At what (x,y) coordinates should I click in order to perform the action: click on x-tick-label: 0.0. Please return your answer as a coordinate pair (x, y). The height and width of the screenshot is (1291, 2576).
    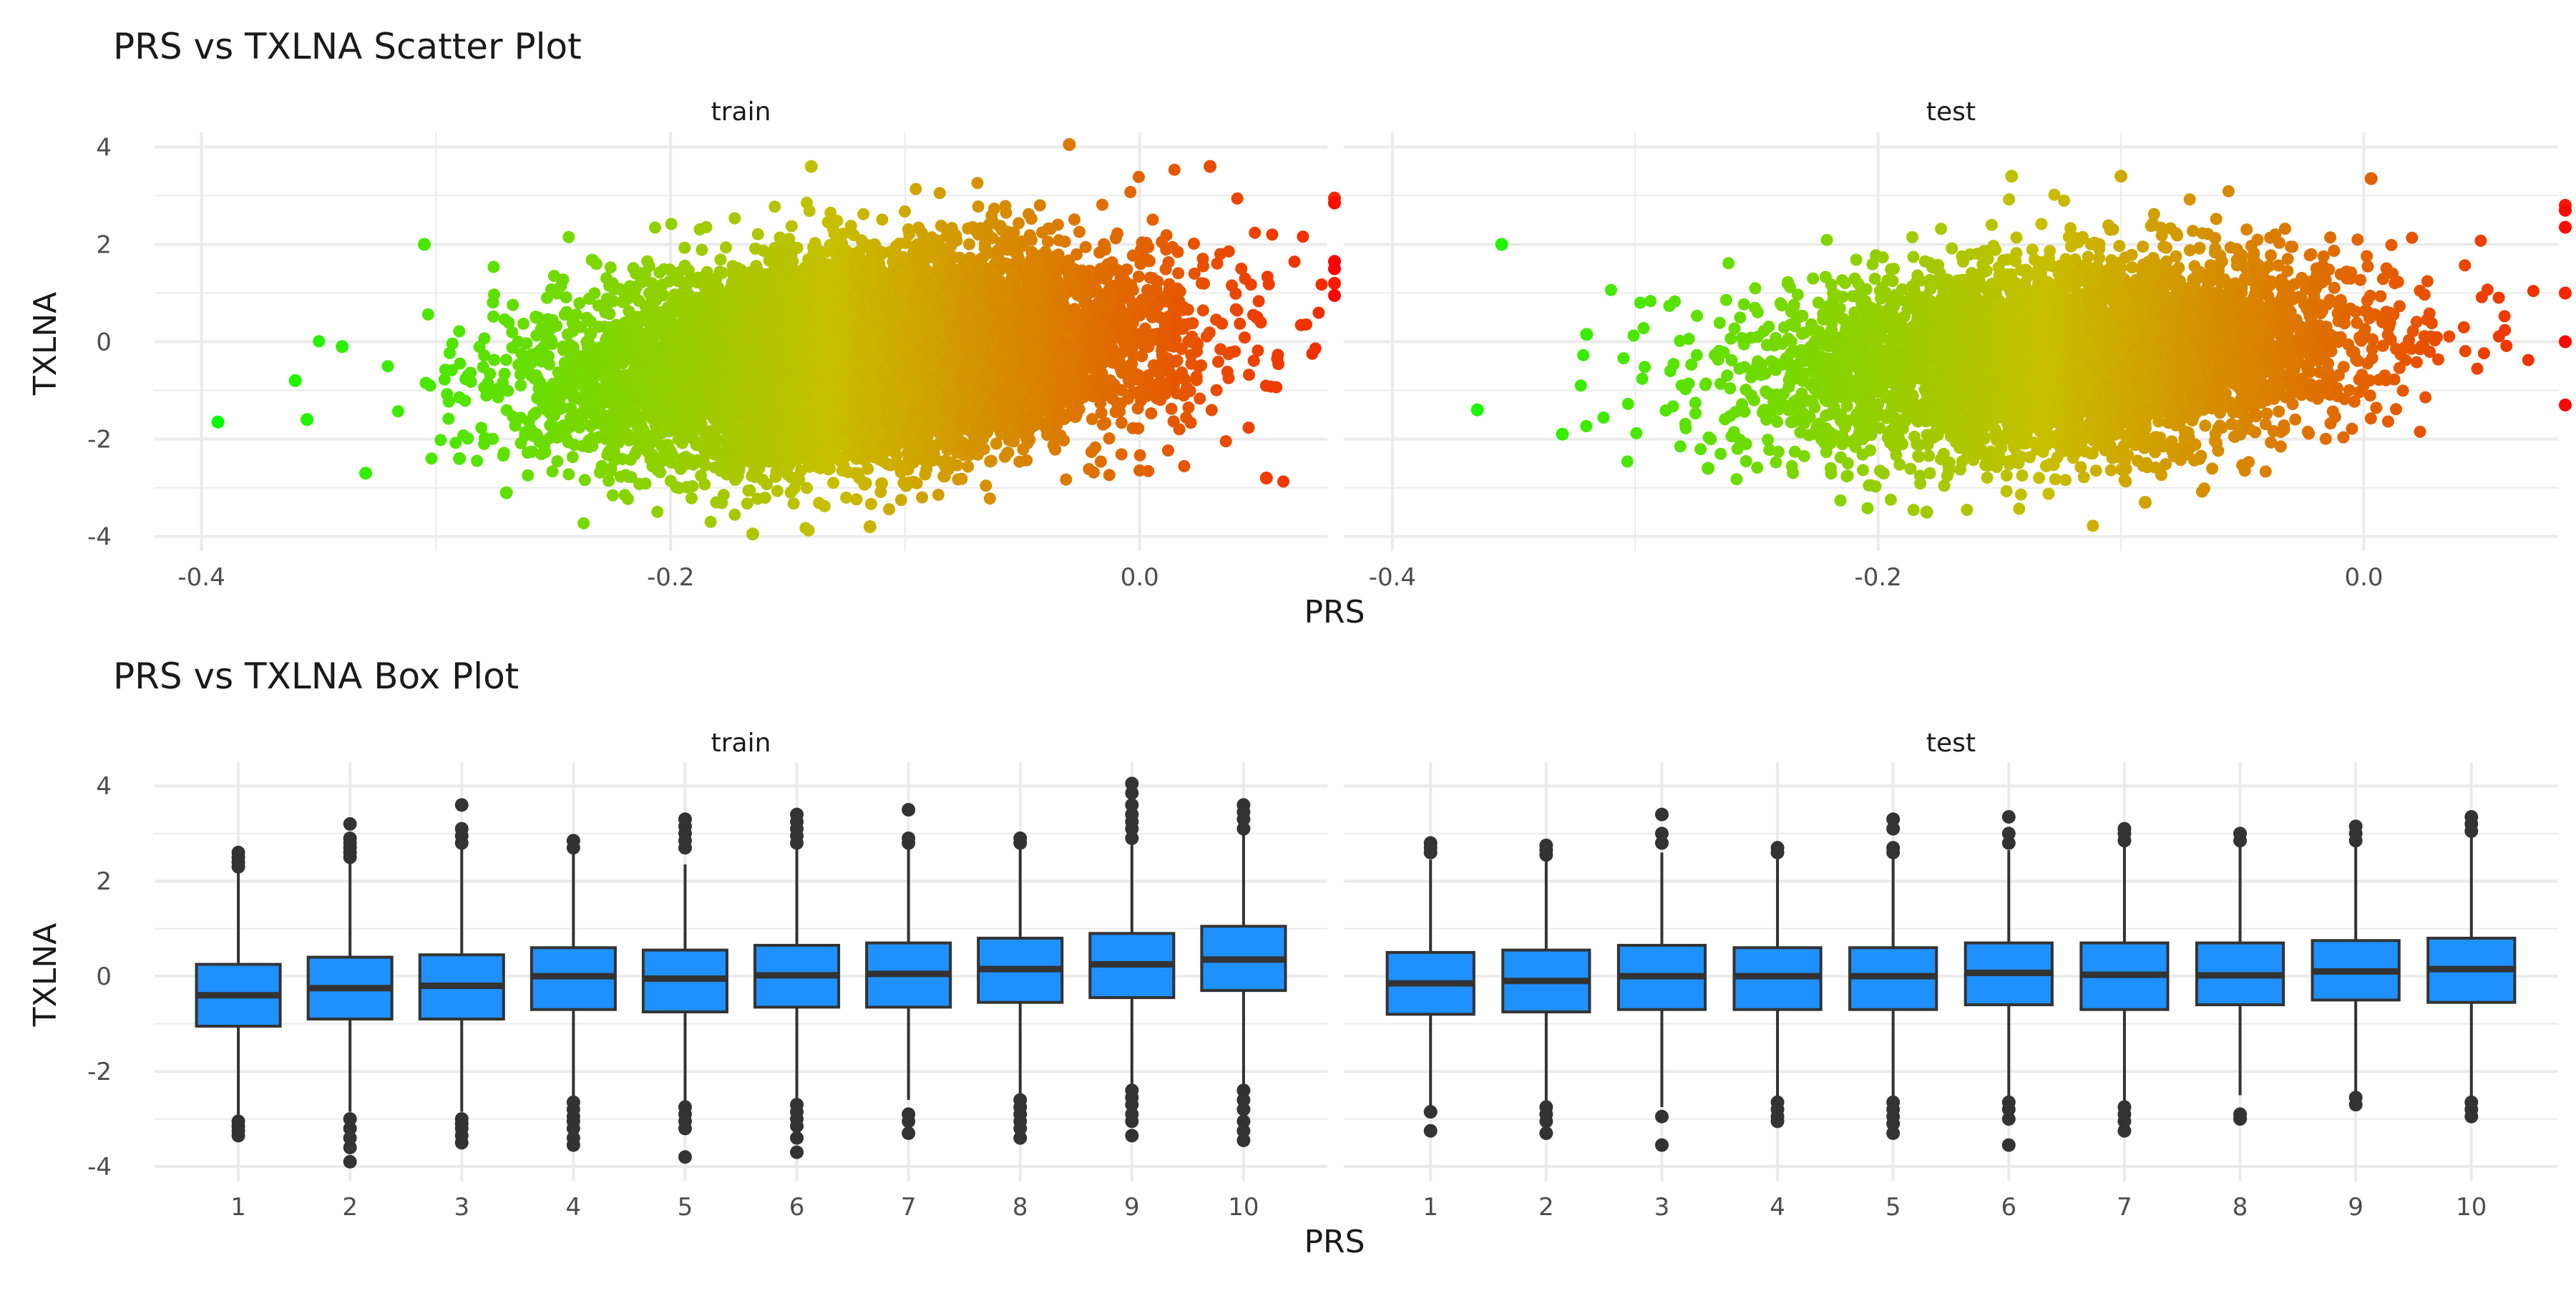
    Looking at the image, I should click on (1140, 577).